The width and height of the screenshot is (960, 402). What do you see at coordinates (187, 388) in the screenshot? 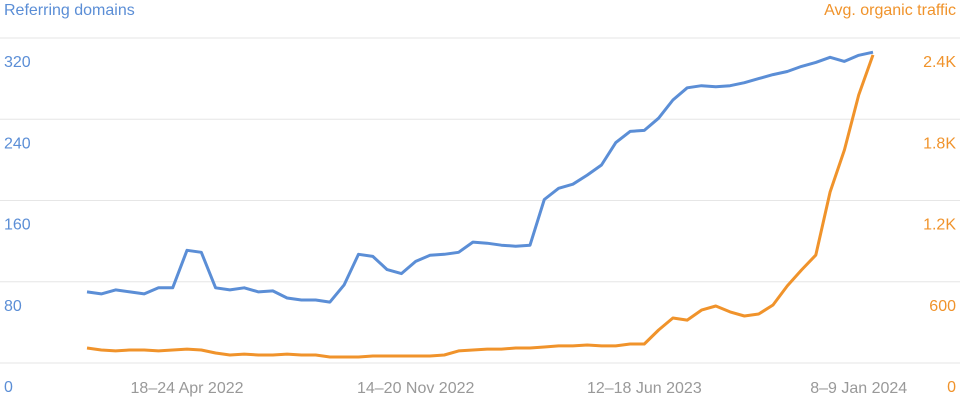
I see `x-tick-label: 18–24 Apr 2022` at bounding box center [187, 388].